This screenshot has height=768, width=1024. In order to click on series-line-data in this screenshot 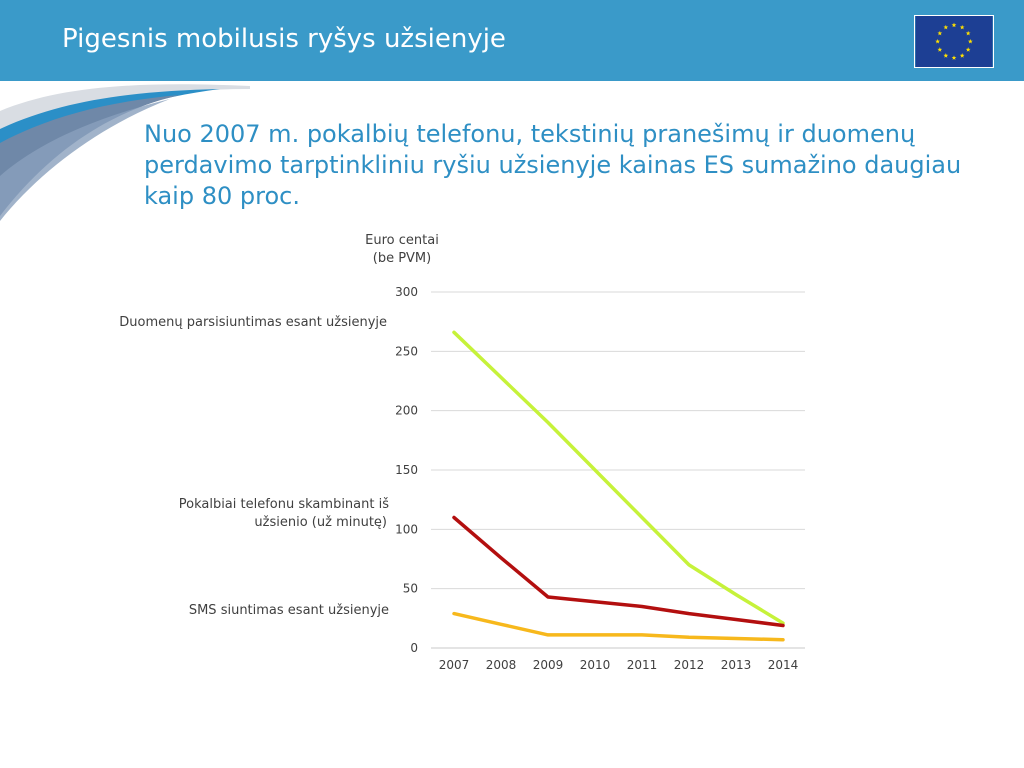, I will do `click(618, 477)`.